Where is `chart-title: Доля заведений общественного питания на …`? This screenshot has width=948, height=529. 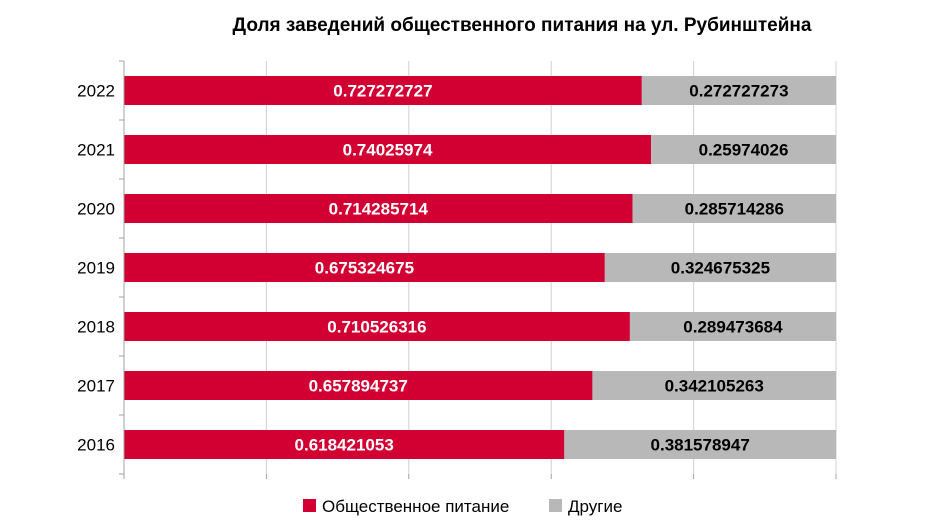 chart-title: Доля заведений общественного питания на … is located at coordinates (522, 25).